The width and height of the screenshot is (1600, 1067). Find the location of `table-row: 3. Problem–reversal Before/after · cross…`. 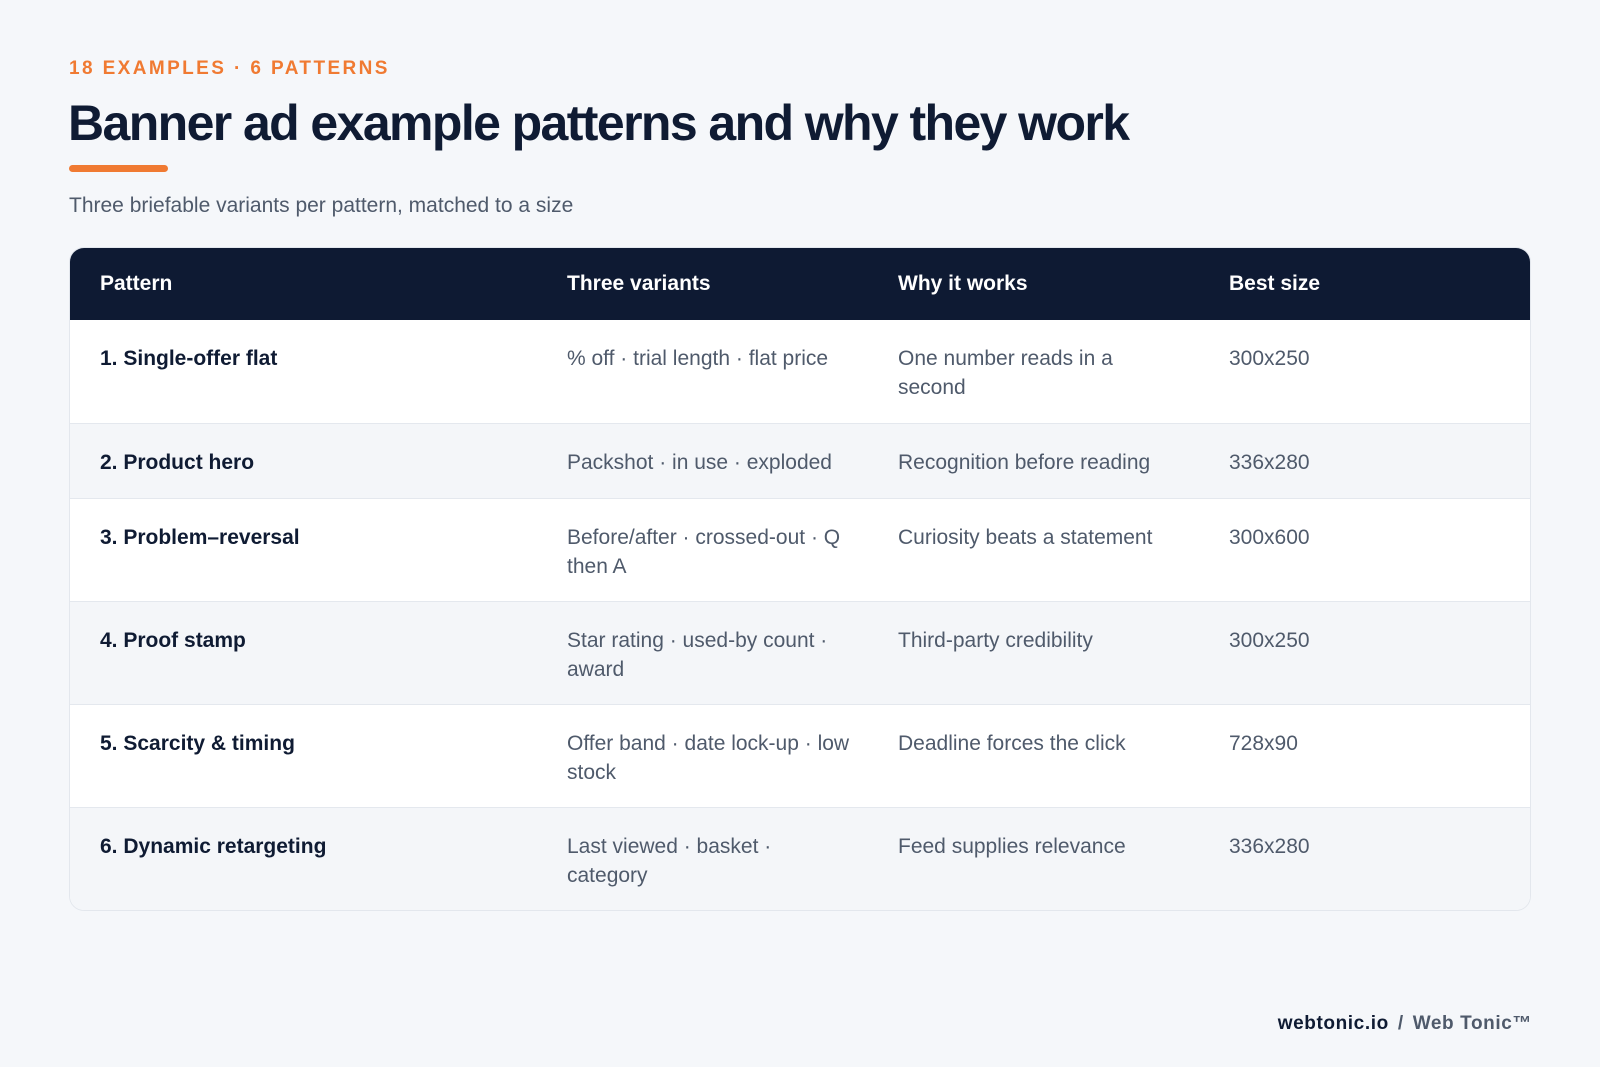

table-row: 3. Problem–reversal Before/after · cross… is located at coordinates (800, 549).